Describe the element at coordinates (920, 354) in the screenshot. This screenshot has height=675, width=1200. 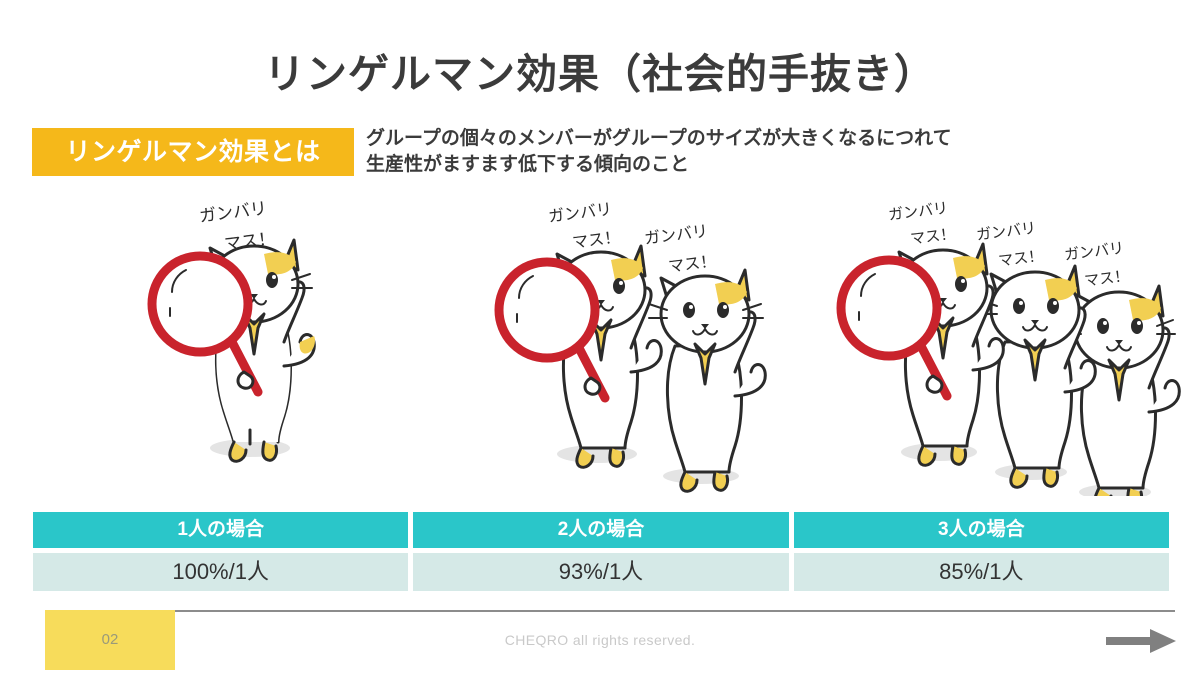
I see `cat-figure-3a` at that location.